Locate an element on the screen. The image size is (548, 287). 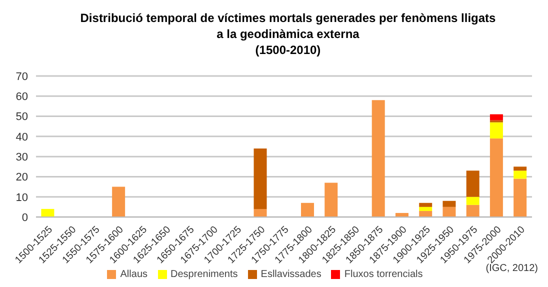
chart-title: Distribució temporal de víctimes mortals generades per fenòmens lligats a la geodinàmica externa (1500-2010) is located at coordinates (288, 34).